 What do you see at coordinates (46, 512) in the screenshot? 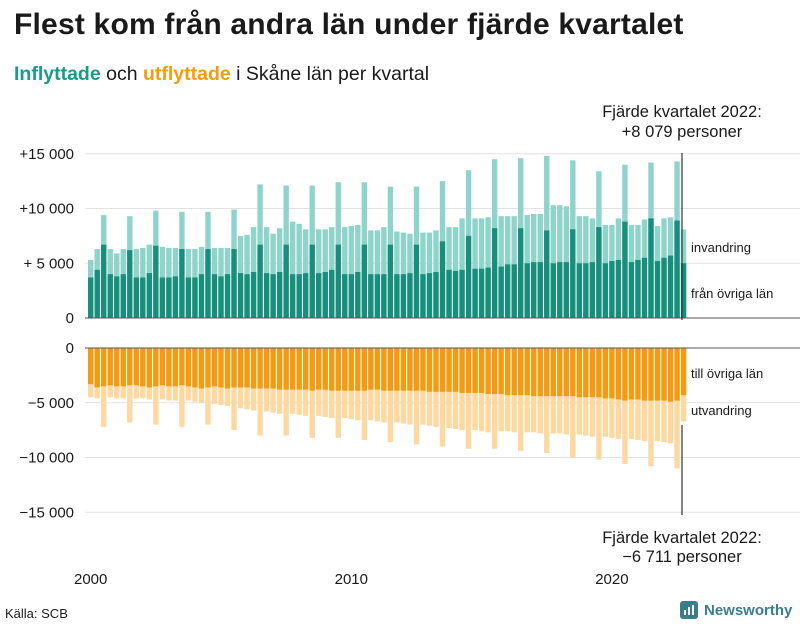
I see `y-tick-label: −15 000` at bounding box center [46, 512].